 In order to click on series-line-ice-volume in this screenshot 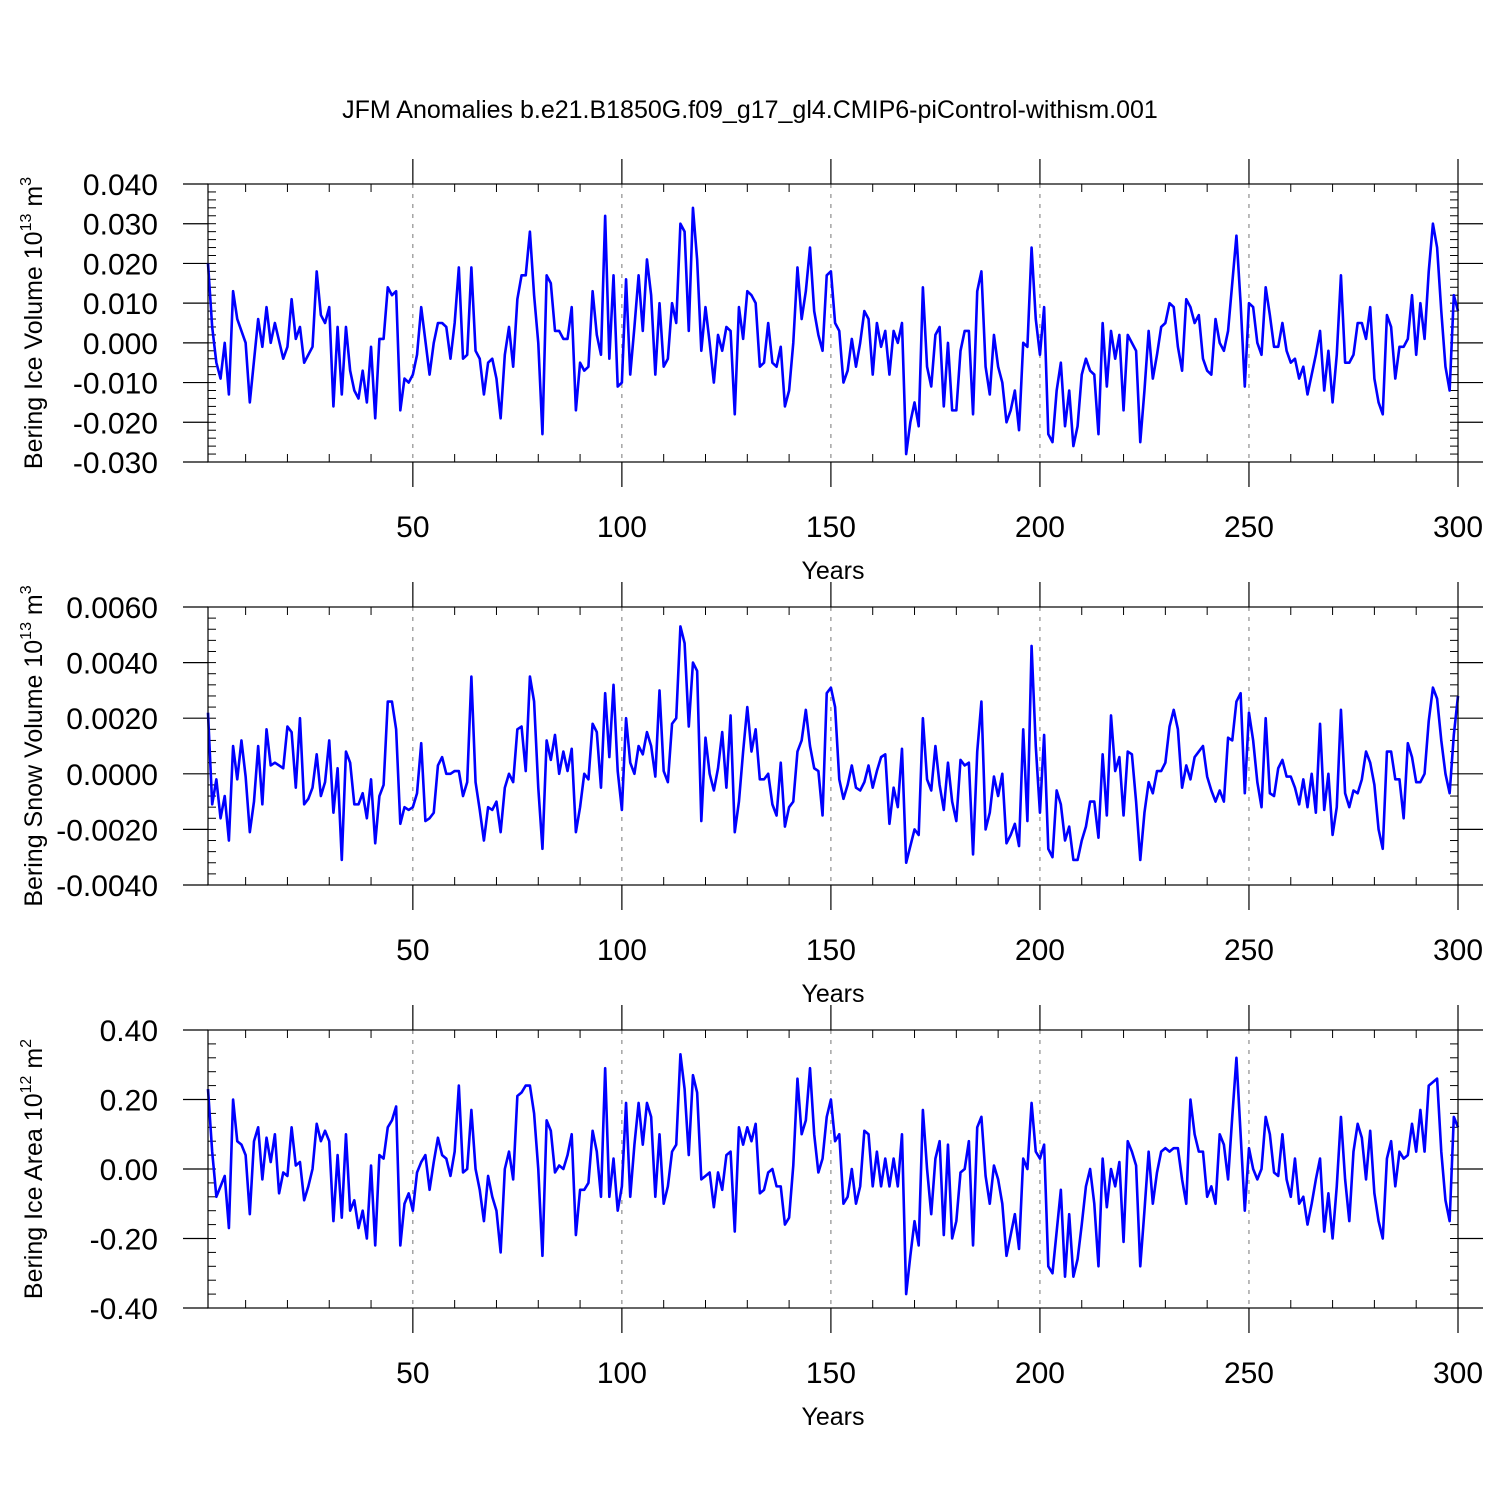, I will do `click(833, 331)`.